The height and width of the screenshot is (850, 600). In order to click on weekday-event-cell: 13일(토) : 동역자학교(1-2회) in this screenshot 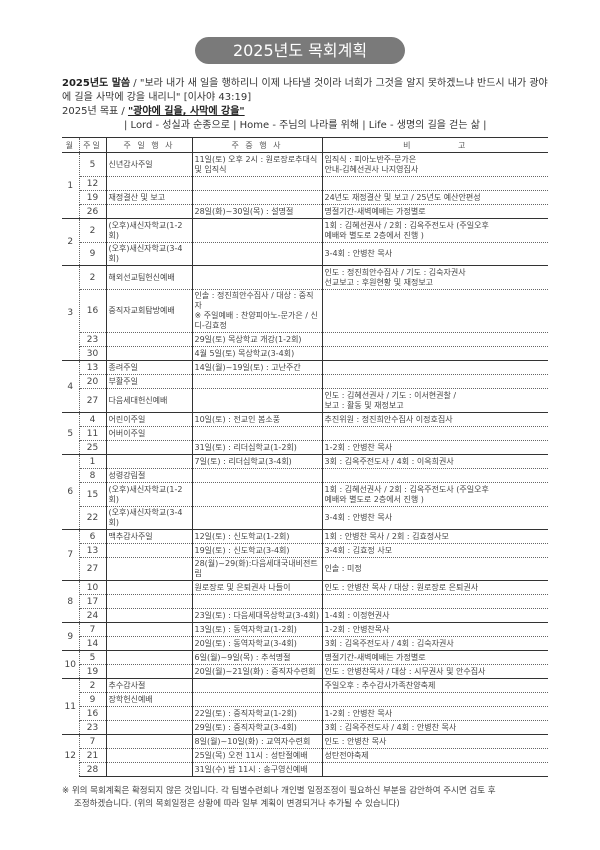, I will do `click(257, 629)`.